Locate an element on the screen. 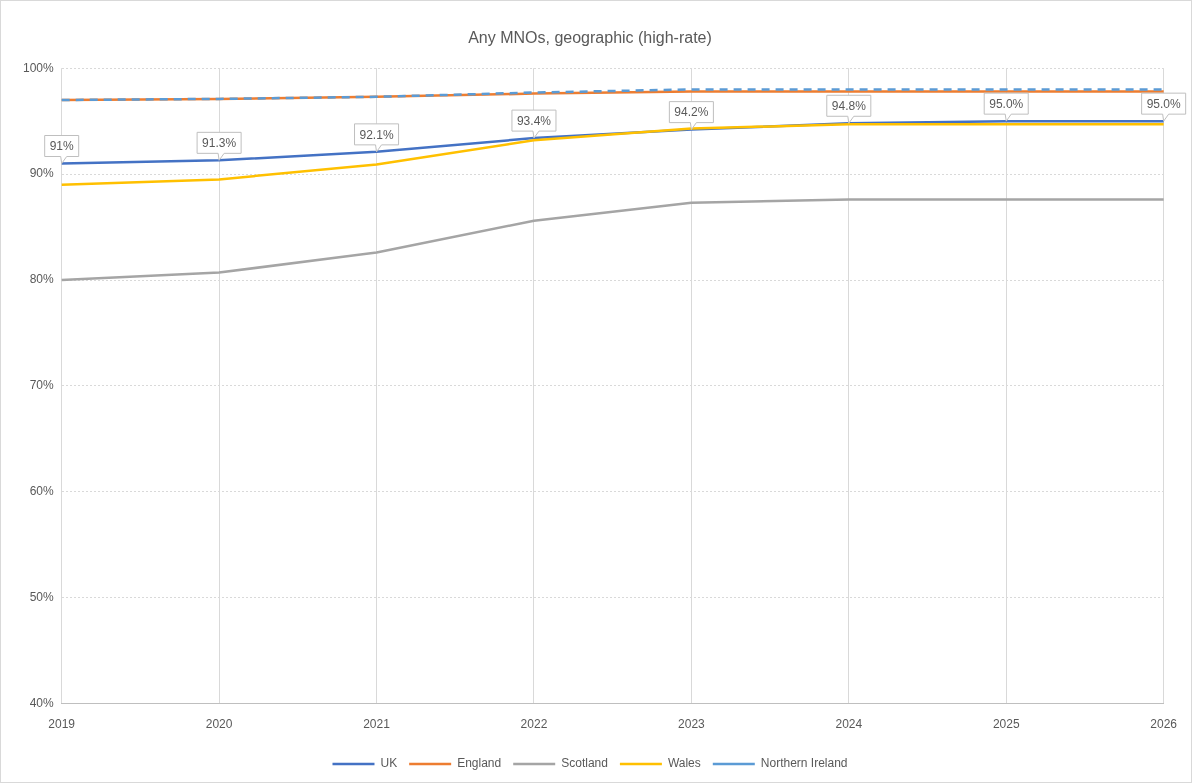  x-tick-label: 2021 is located at coordinates (377, 724).